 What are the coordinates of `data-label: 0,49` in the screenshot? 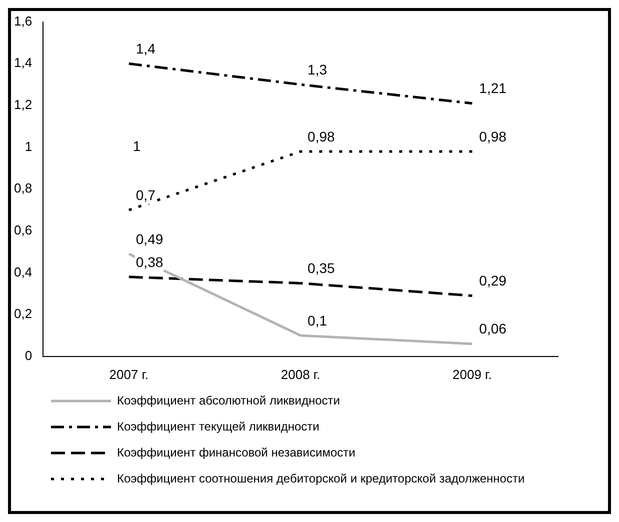 It's located at (150, 238).